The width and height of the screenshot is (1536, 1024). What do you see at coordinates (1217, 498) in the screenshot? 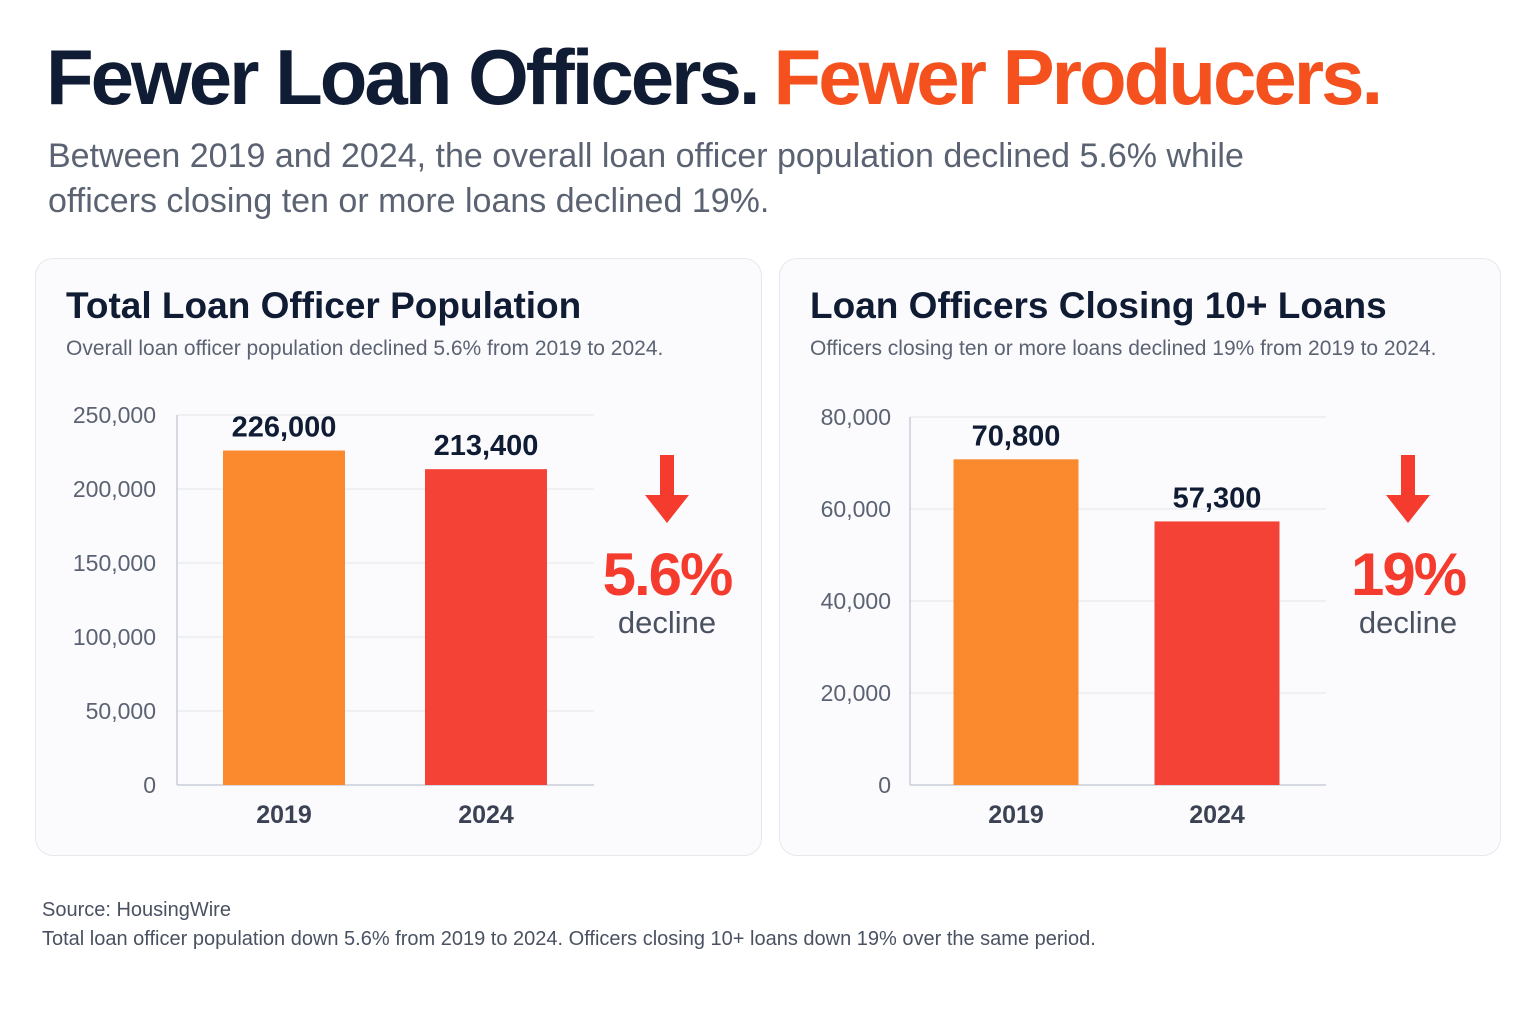
I see `data-label: 57,300` at bounding box center [1217, 498].